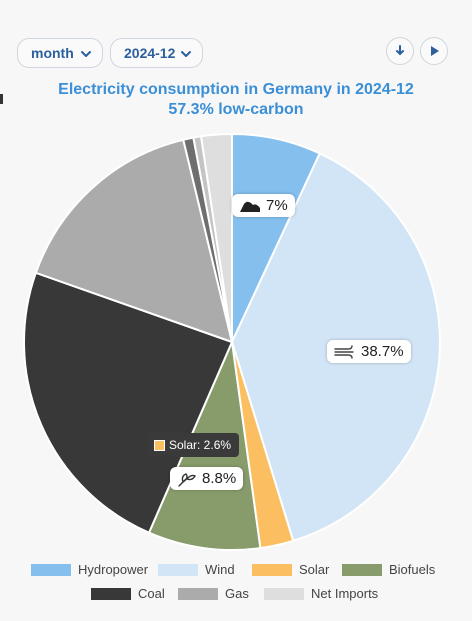 This screenshot has height=621, width=472. I want to click on biofuel-leaf-icon, so click(187, 479).